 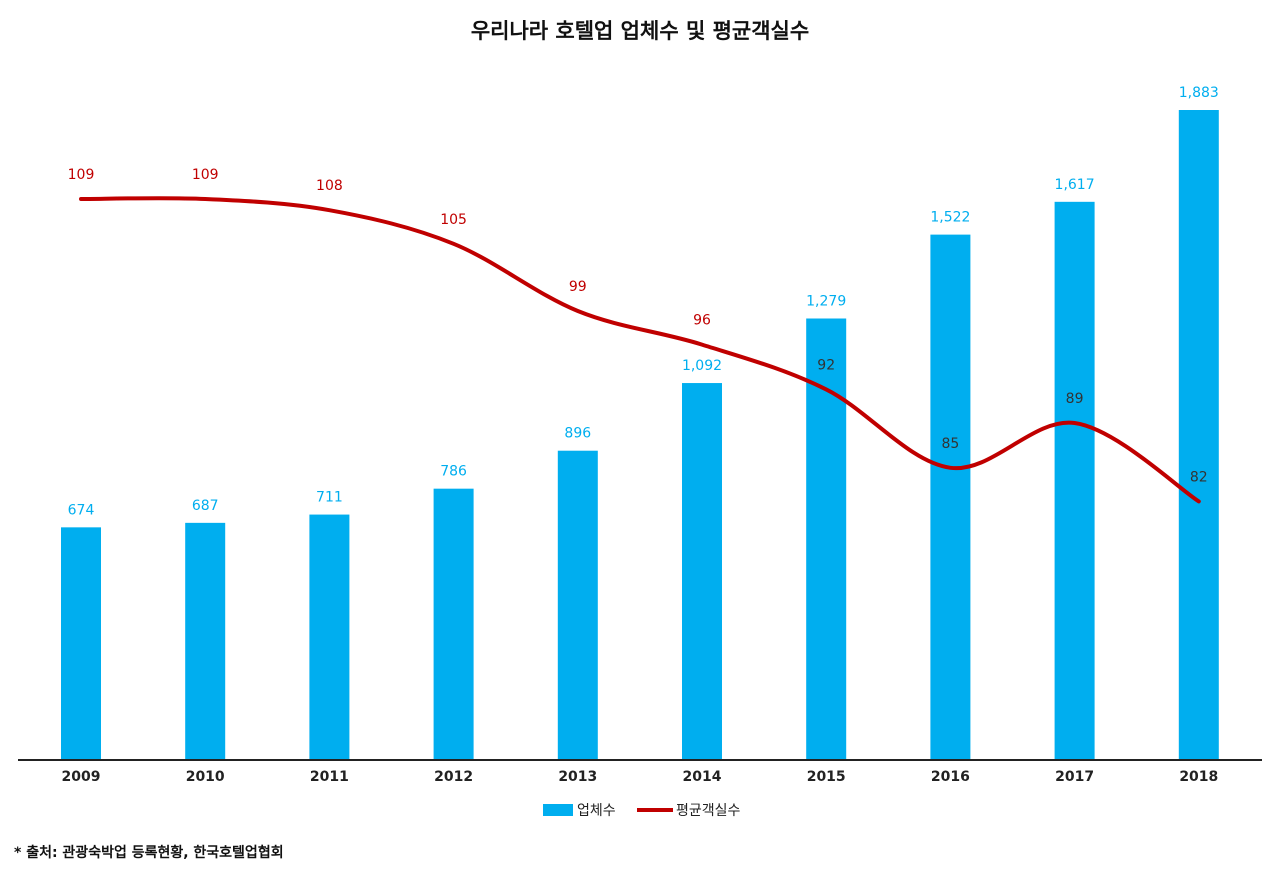 What do you see at coordinates (205, 777) in the screenshot?
I see `x-tick-2010: 2010` at bounding box center [205, 777].